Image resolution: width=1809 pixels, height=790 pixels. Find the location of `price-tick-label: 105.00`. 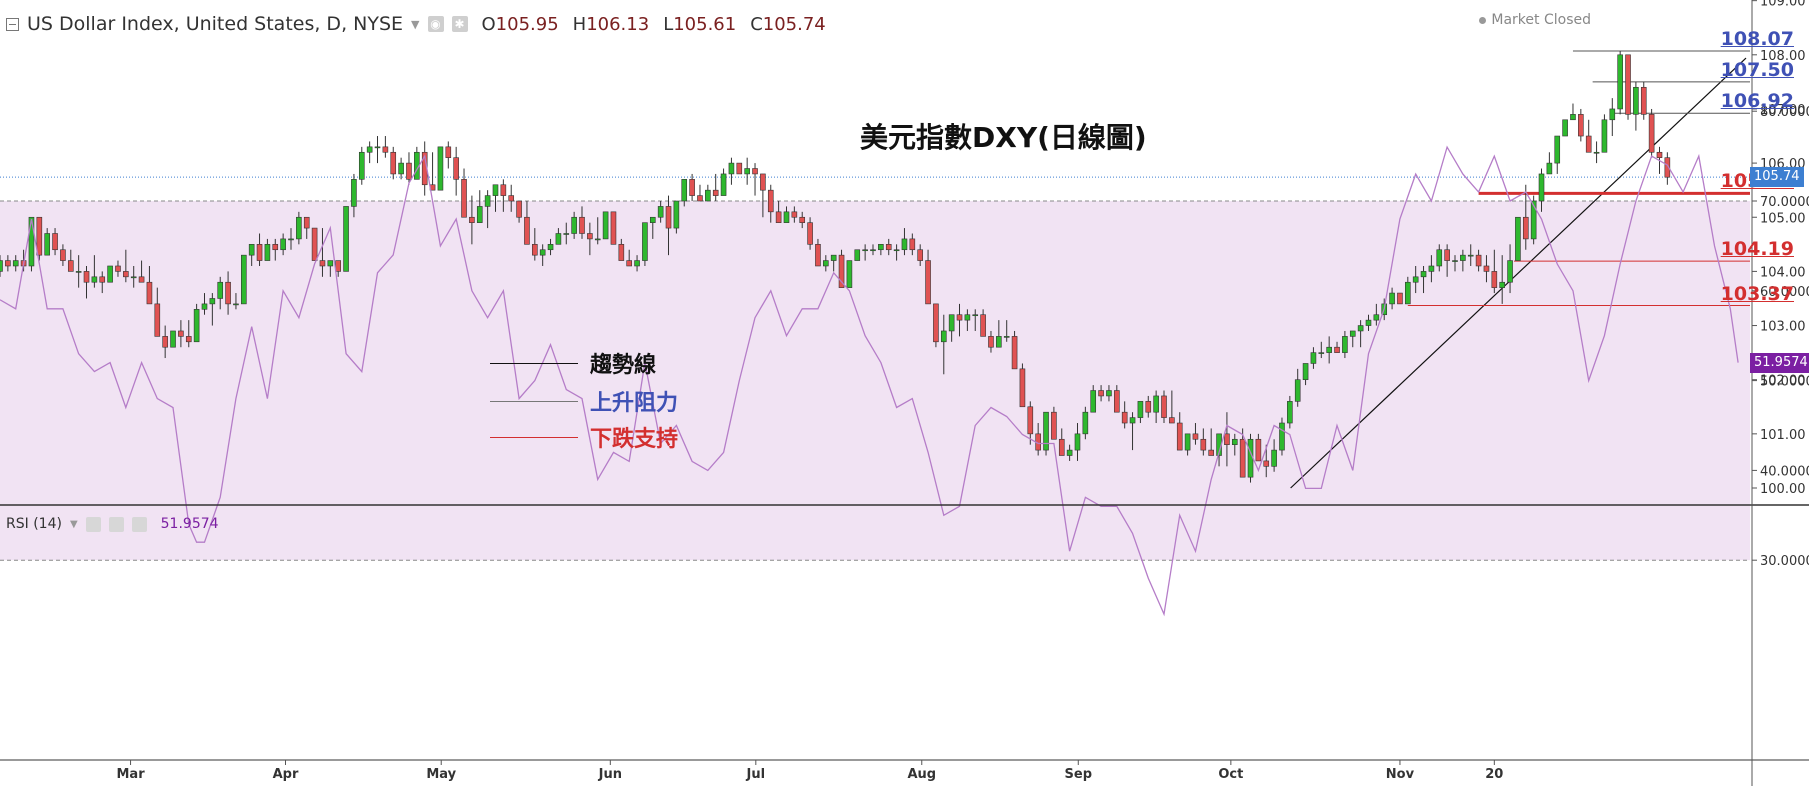

price-tick-label: 105.00 is located at coordinates (1783, 218).